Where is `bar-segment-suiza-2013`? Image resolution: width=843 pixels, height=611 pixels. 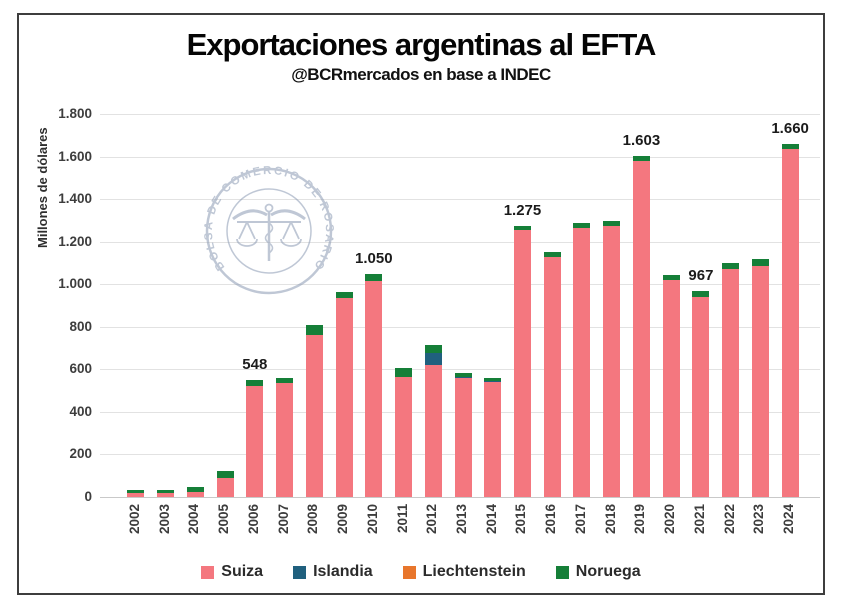 bar-segment-suiza-2013 is located at coordinates (463, 437).